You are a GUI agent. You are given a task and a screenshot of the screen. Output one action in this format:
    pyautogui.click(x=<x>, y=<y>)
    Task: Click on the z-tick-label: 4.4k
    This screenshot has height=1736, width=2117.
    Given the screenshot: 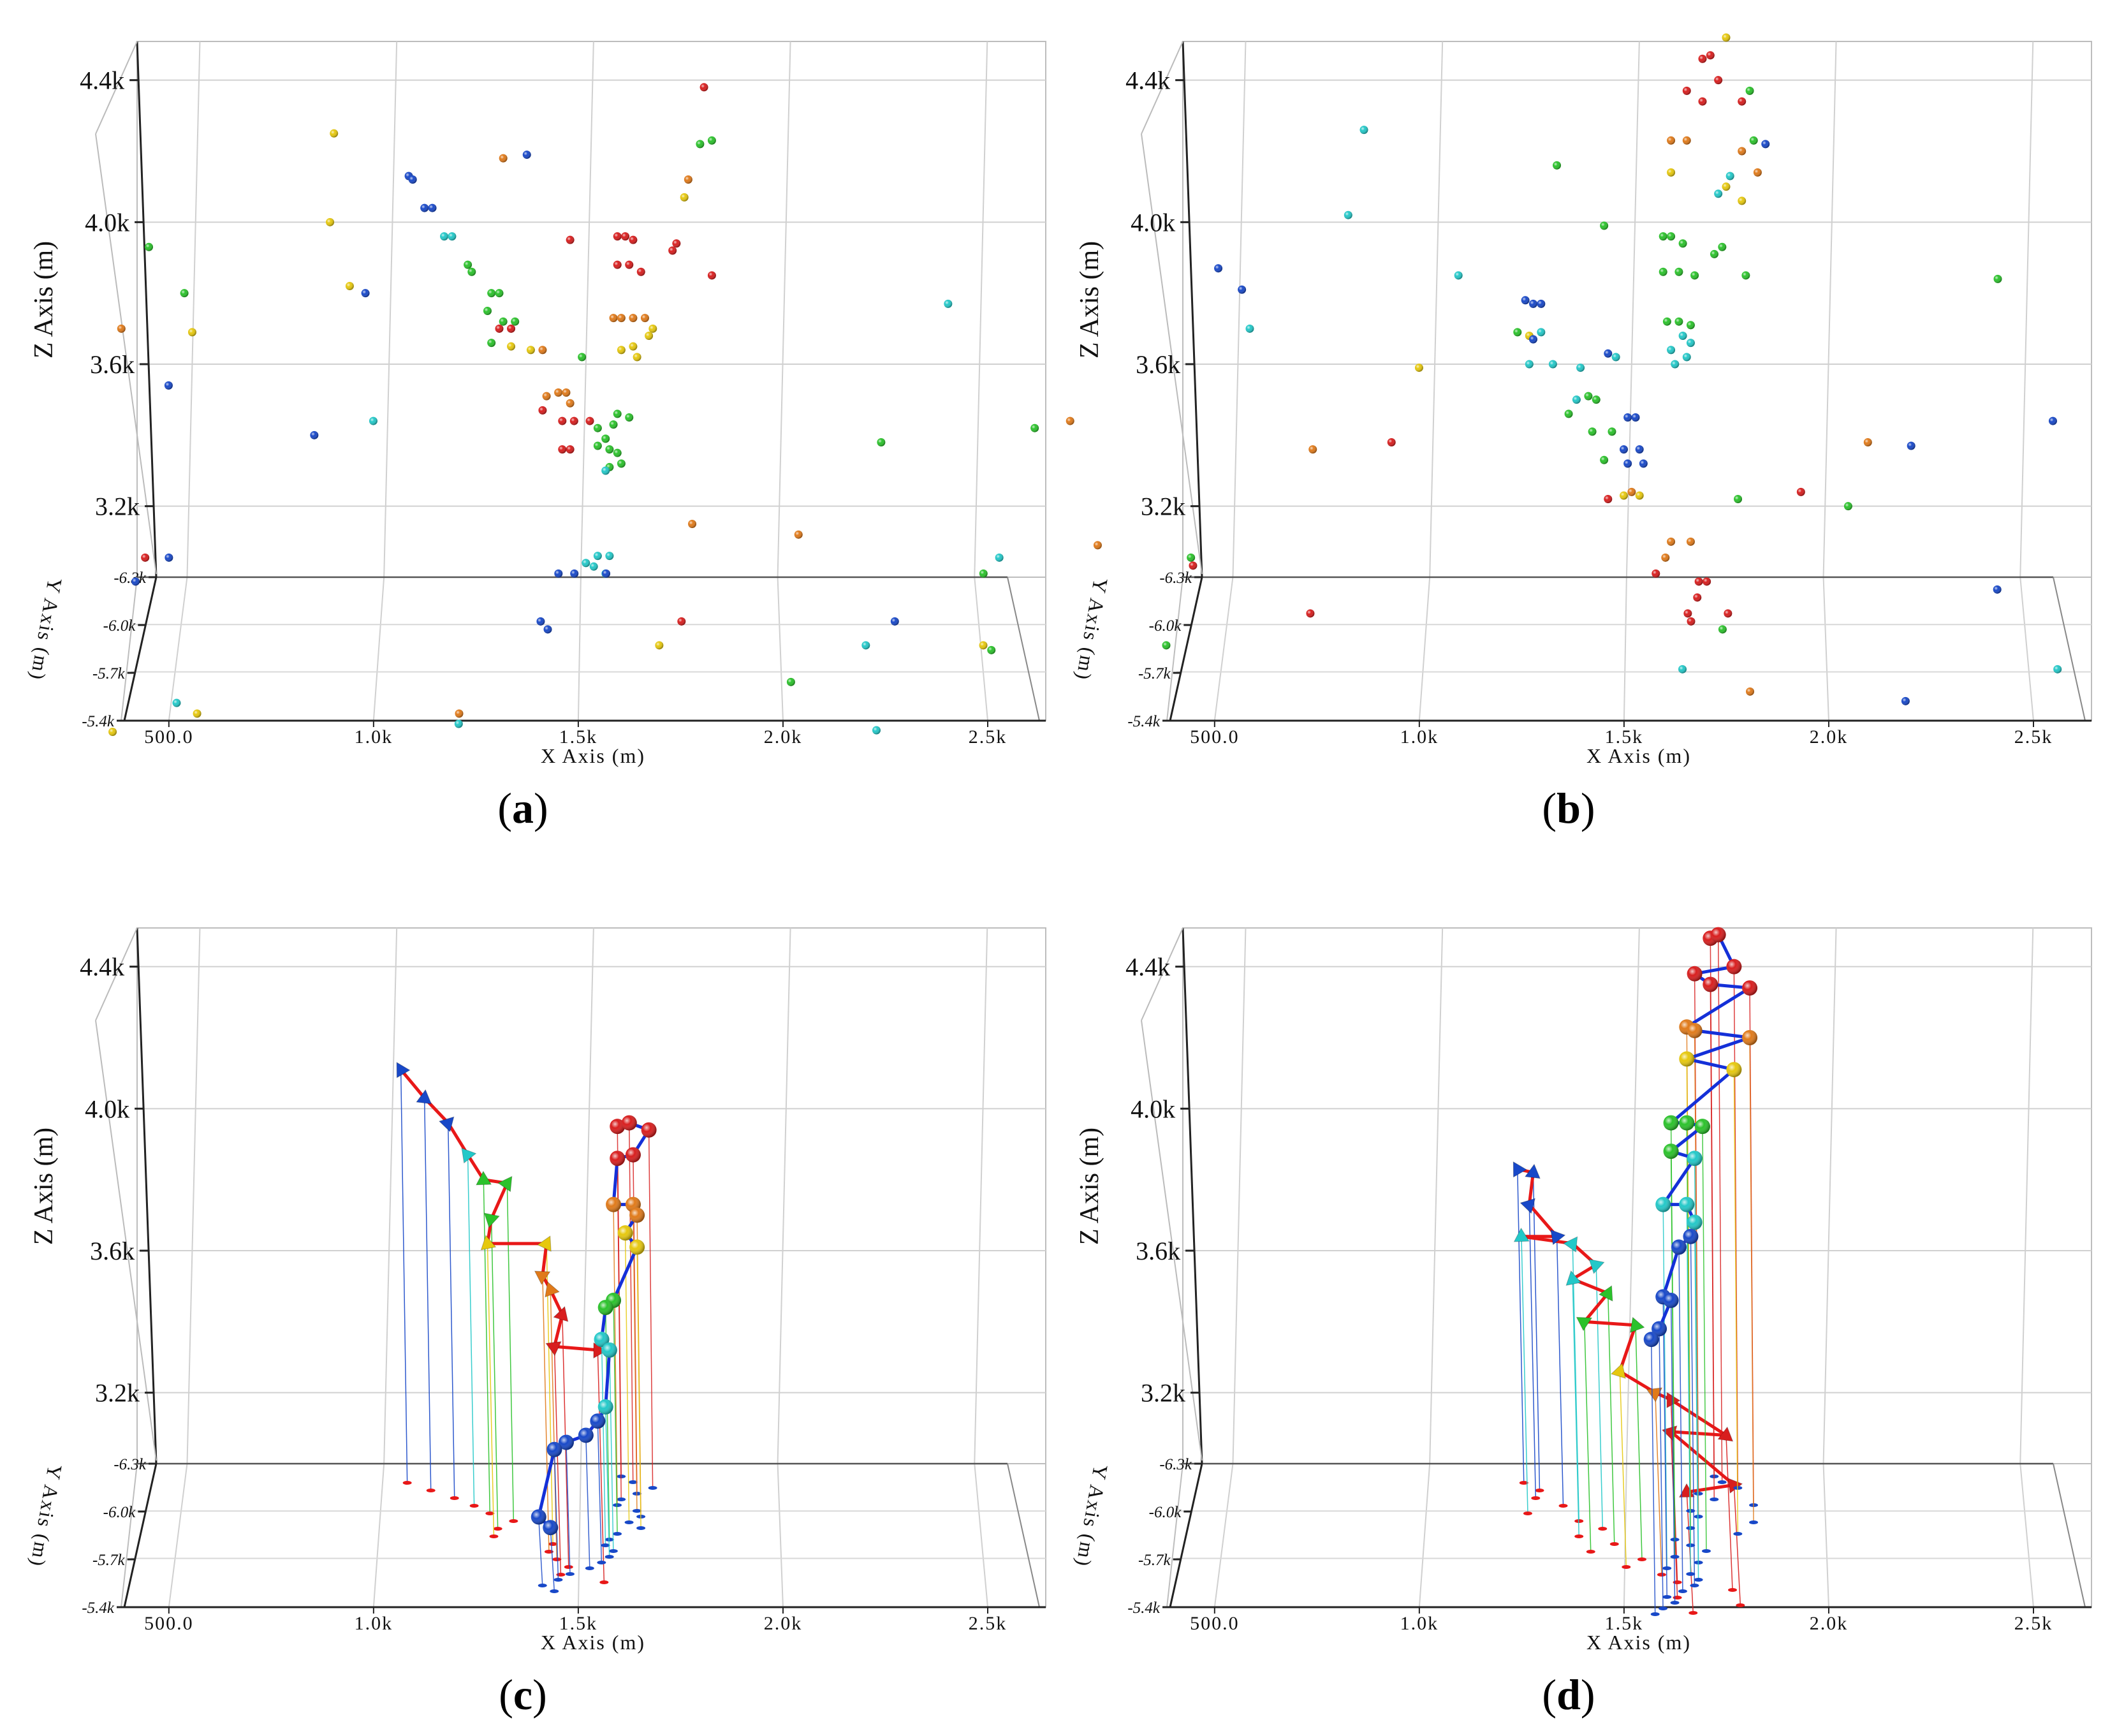 What is the action you would take?
    pyautogui.click(x=1147, y=968)
    